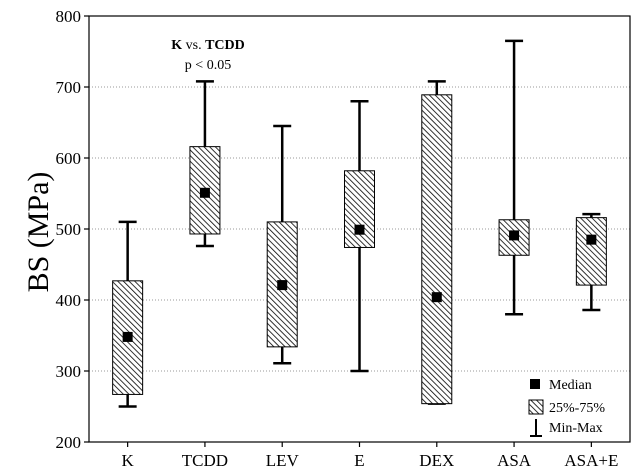 This screenshot has height=470, width=632. Describe the element at coordinates (591, 460) in the screenshot. I see `x-tick-label: ASA+E` at that location.